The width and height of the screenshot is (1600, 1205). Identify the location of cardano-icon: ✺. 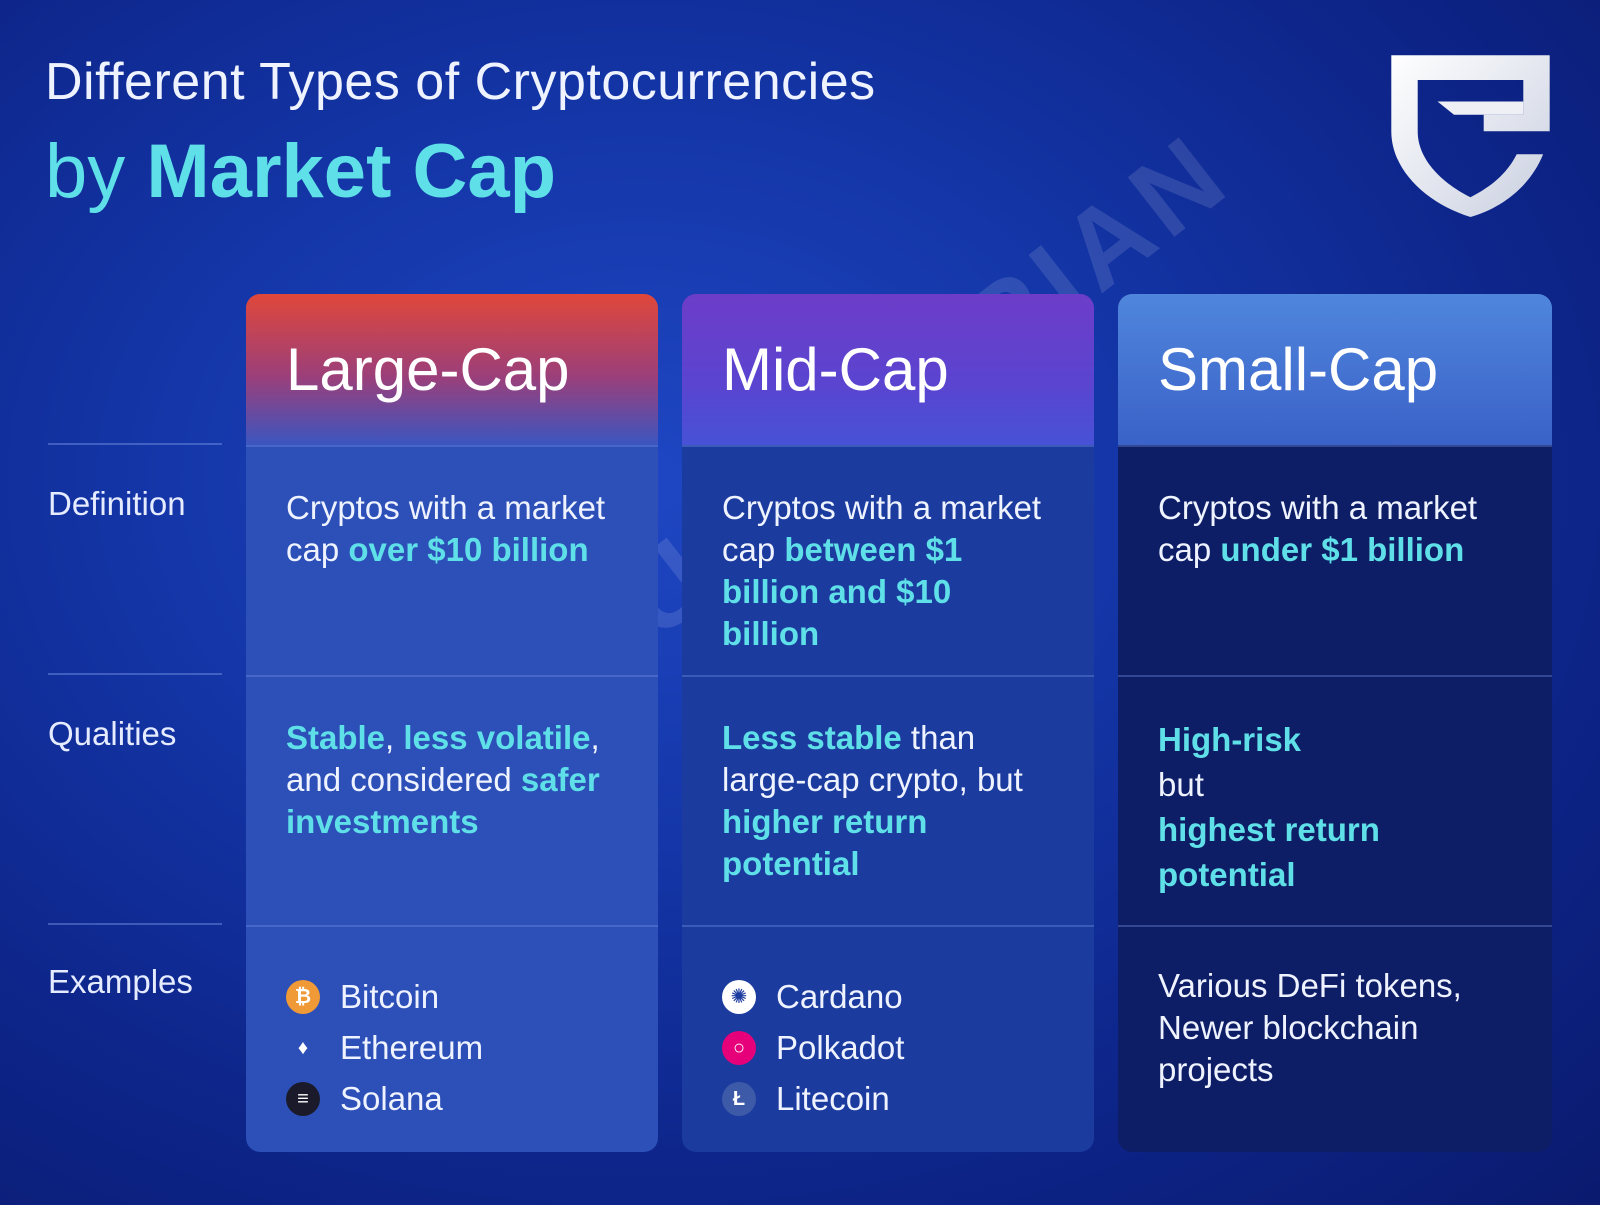
(739, 996).